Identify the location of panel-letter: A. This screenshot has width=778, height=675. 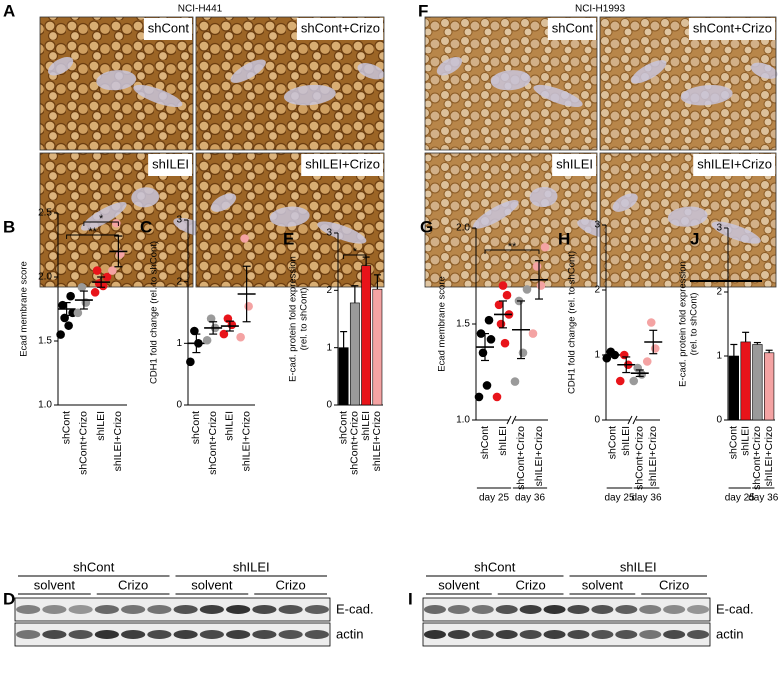
(9, 10).